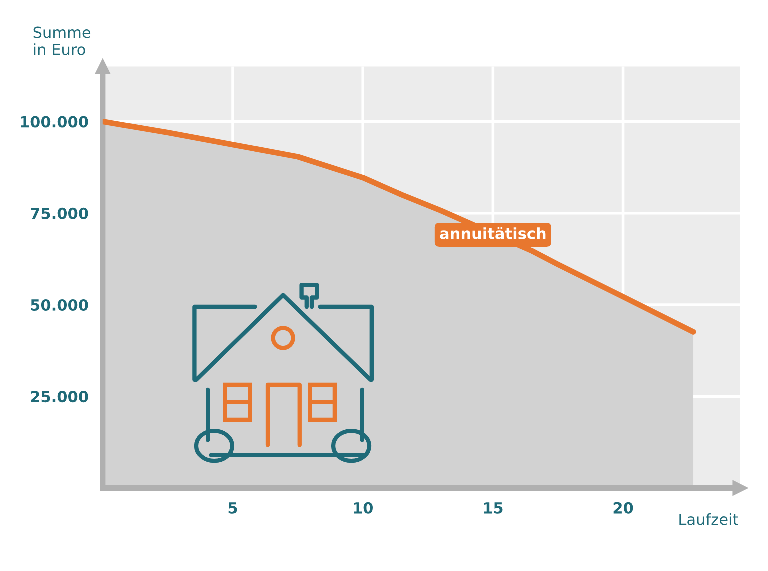 This screenshot has height=571, width=768. I want to click on x-tick-label: 5, so click(233, 508).